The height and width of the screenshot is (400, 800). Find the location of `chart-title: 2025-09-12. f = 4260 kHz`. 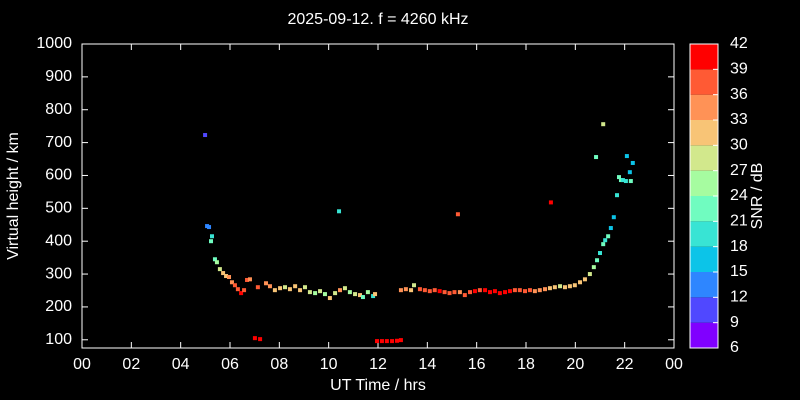

chart-title: 2025-09-12. f = 4260 kHz is located at coordinates (377, 19).